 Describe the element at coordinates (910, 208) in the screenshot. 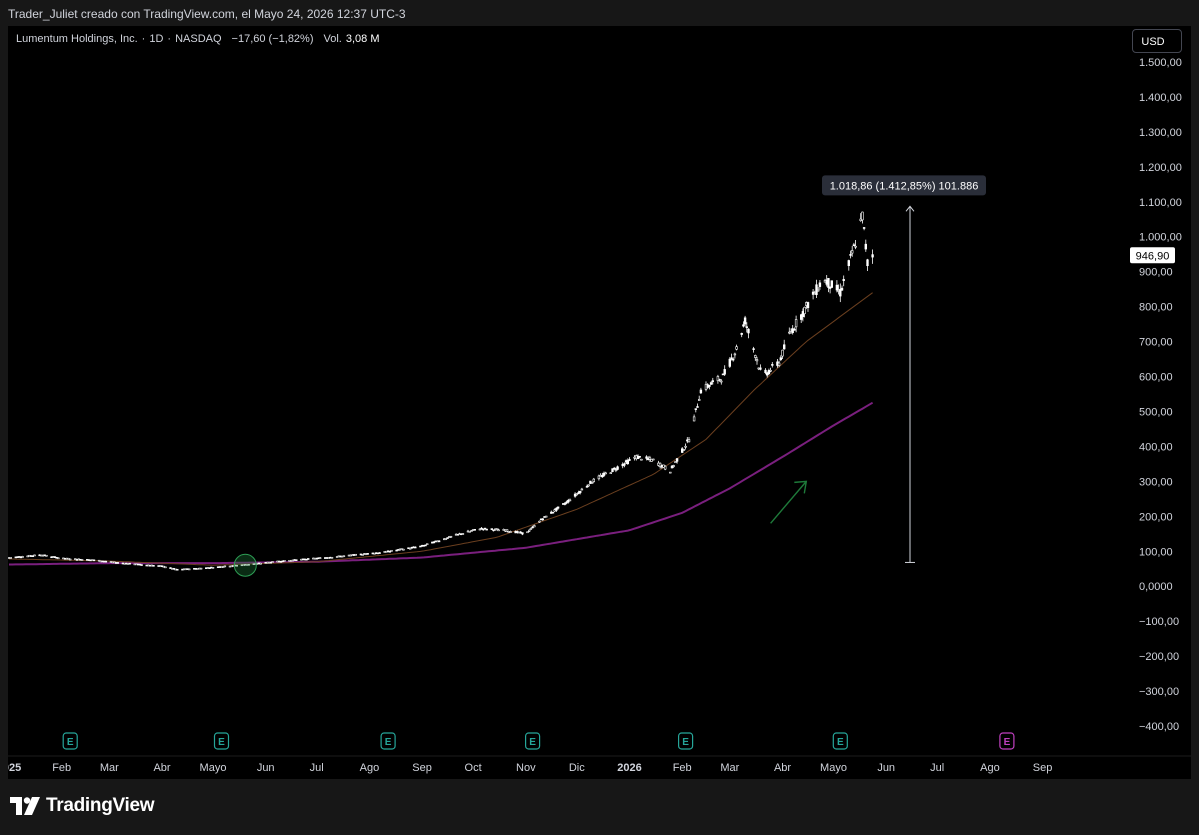

I see `measure-arrow-top` at that location.